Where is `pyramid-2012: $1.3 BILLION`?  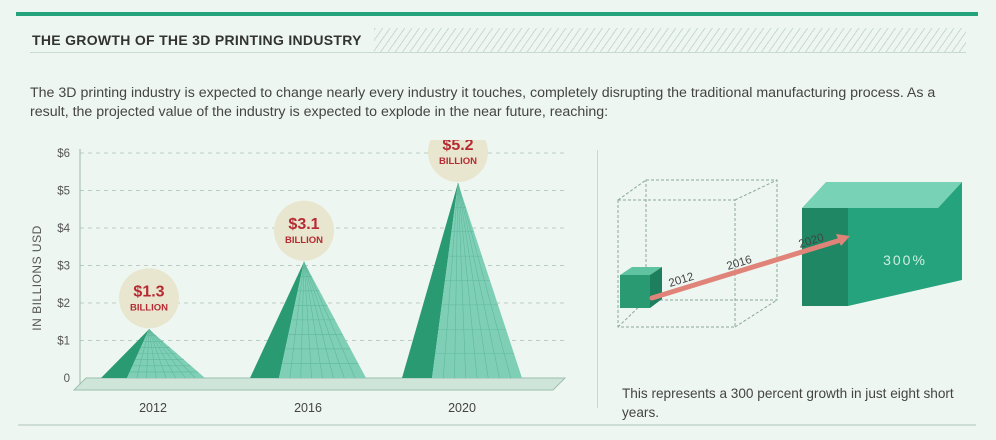
pyramid-2012: $1.3 BILLION is located at coordinates (153, 323).